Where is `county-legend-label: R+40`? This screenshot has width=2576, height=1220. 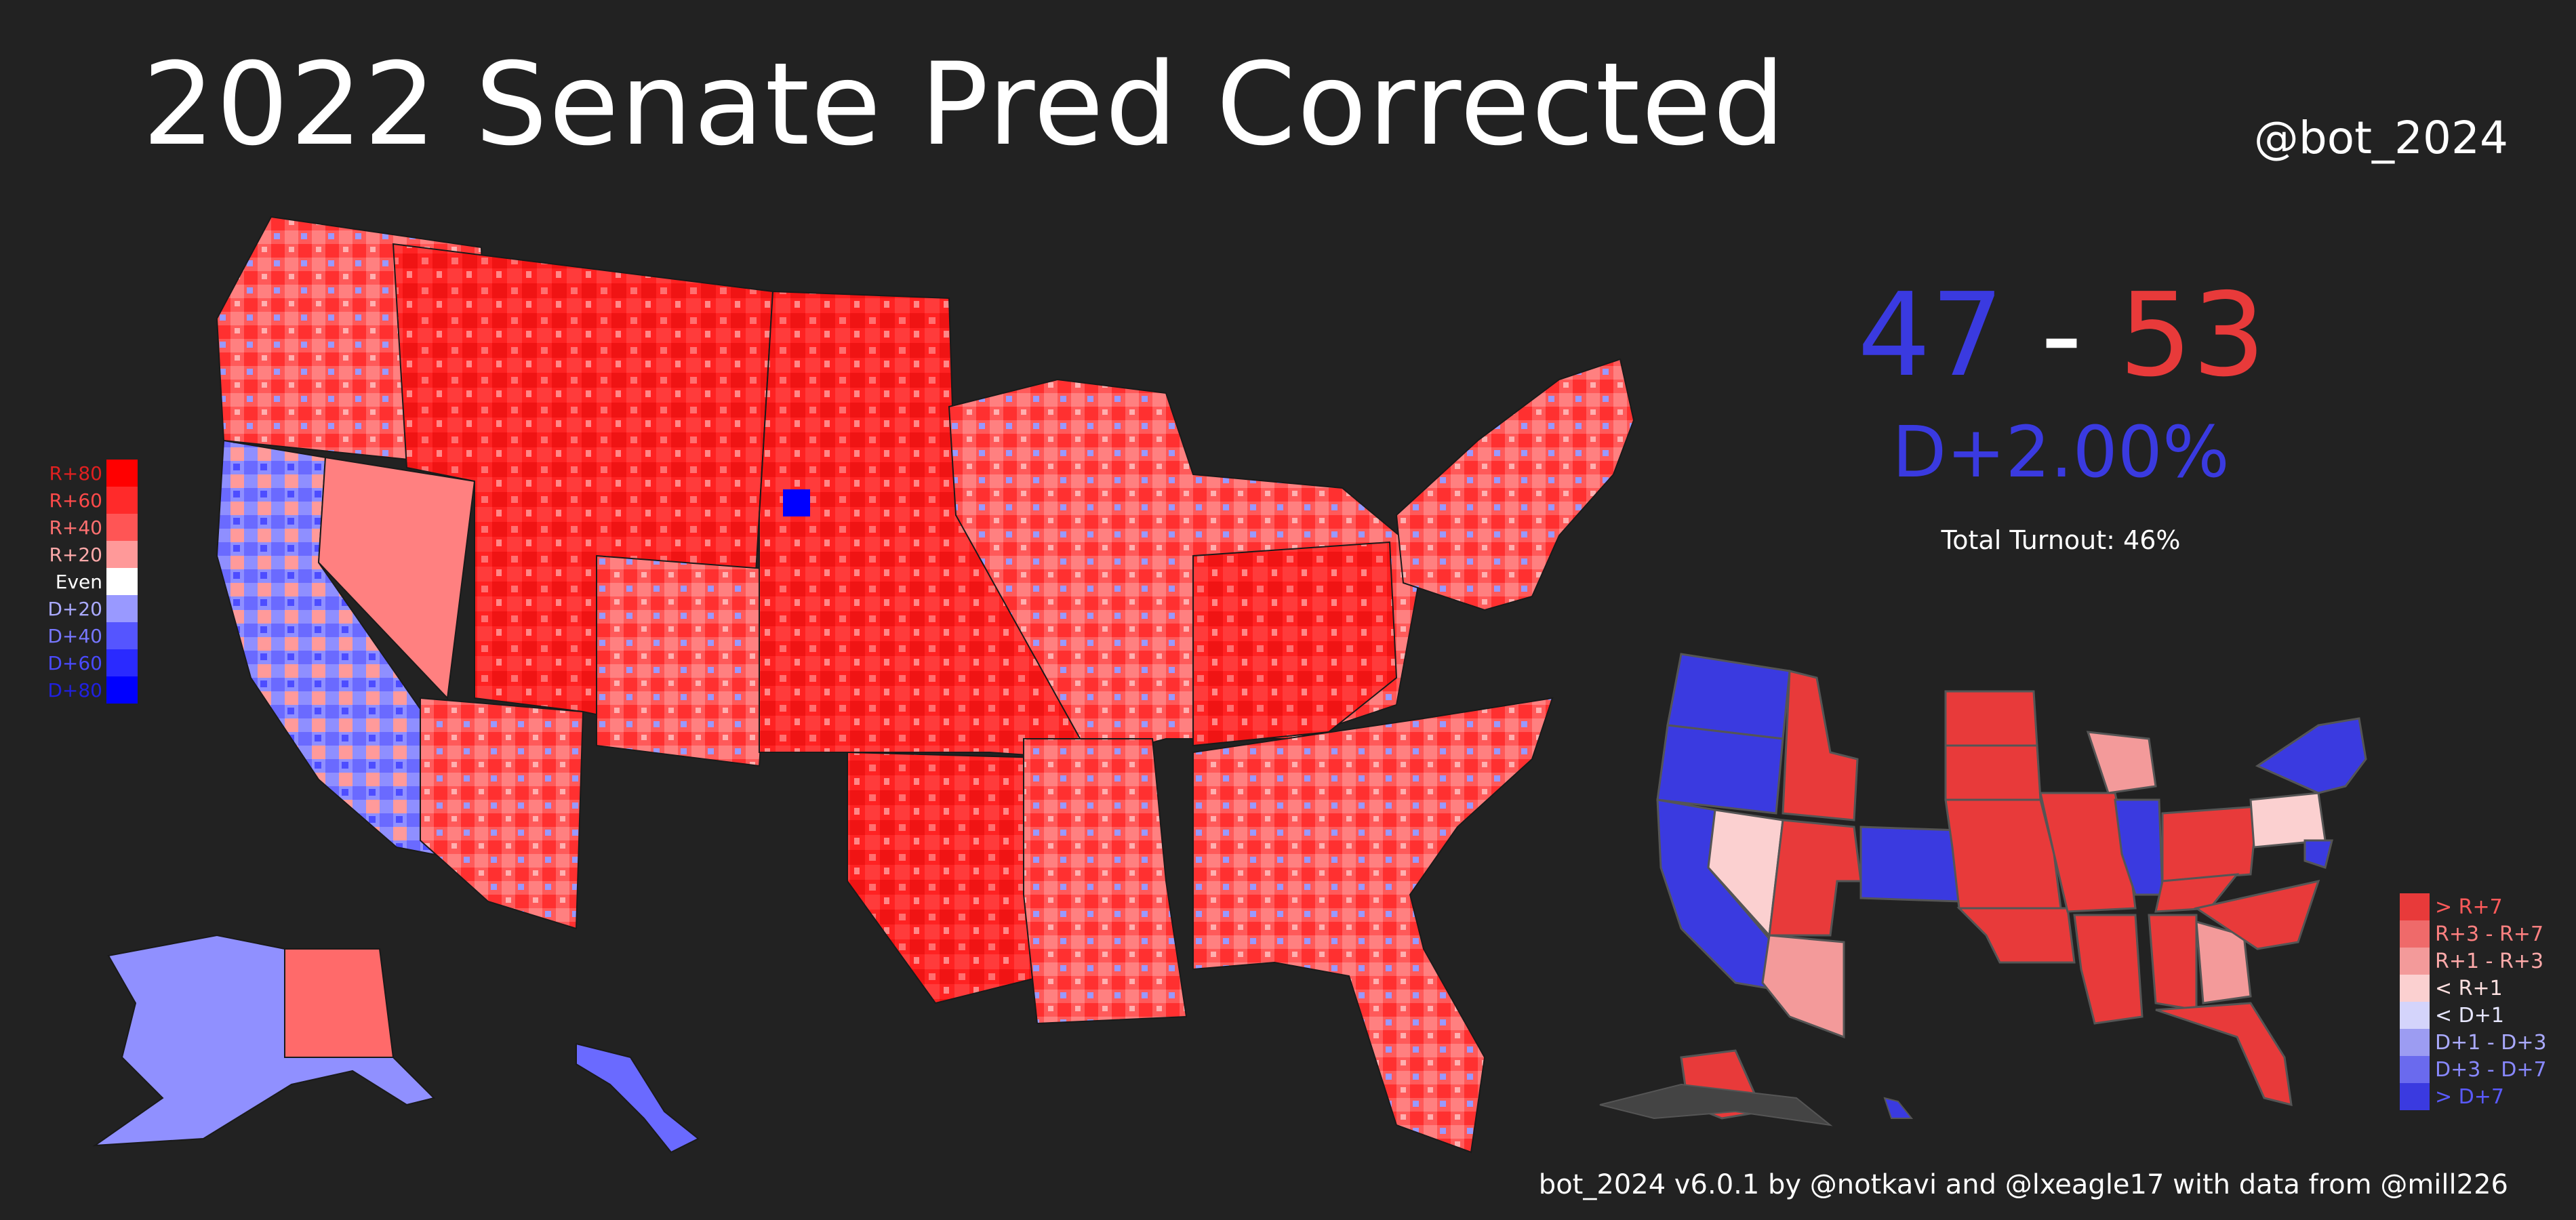 county-legend-label: R+40 is located at coordinates (75, 527).